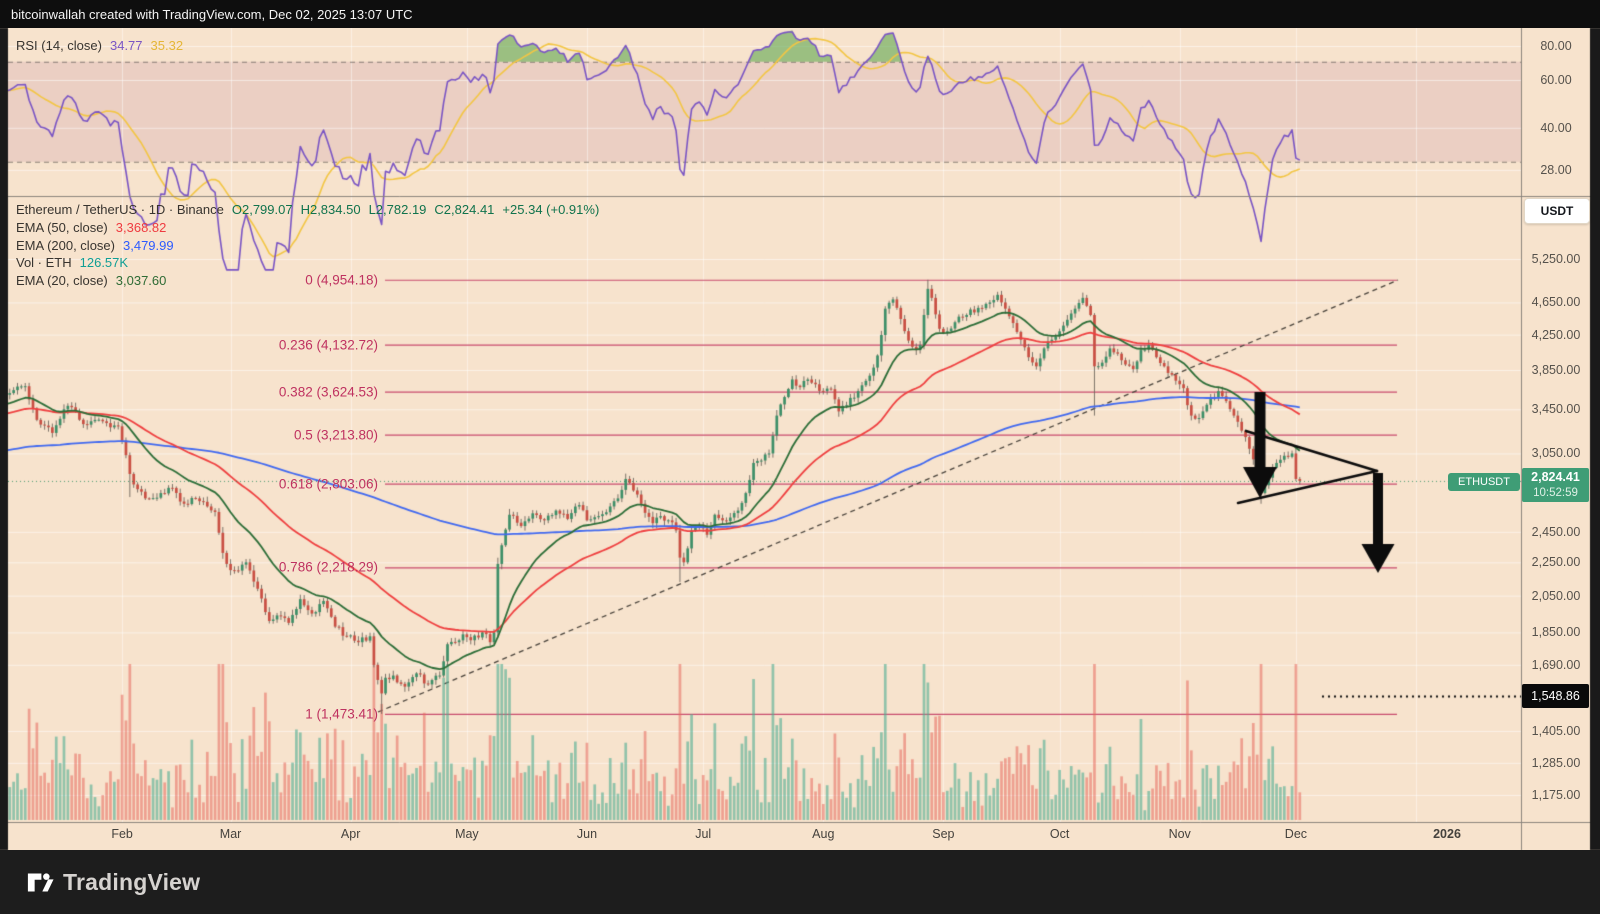  What do you see at coordinates (59, 45) in the screenshot?
I see `rsi-legend-label: RSI (14, close)` at bounding box center [59, 45].